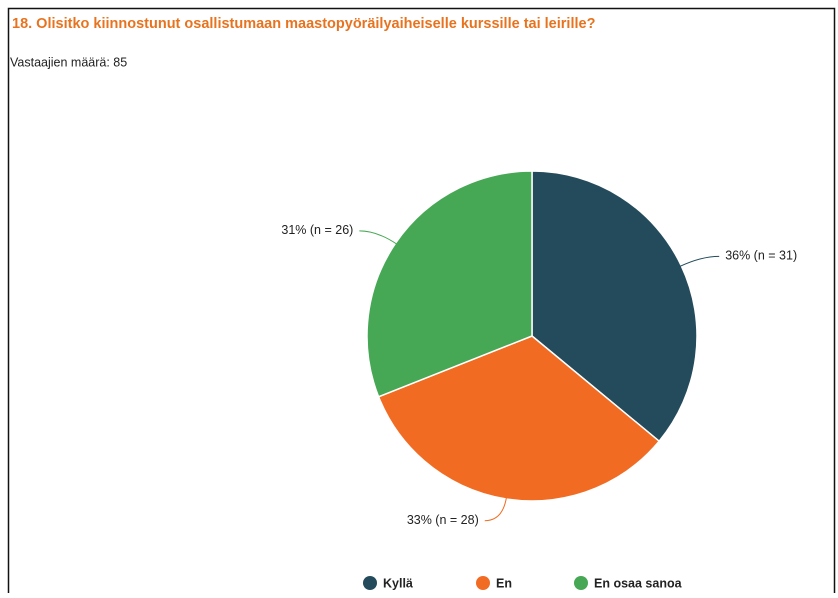 Image resolution: width=838 pixels, height=598 pixels. I want to click on data-label: 33% (n = 28), so click(443, 520).